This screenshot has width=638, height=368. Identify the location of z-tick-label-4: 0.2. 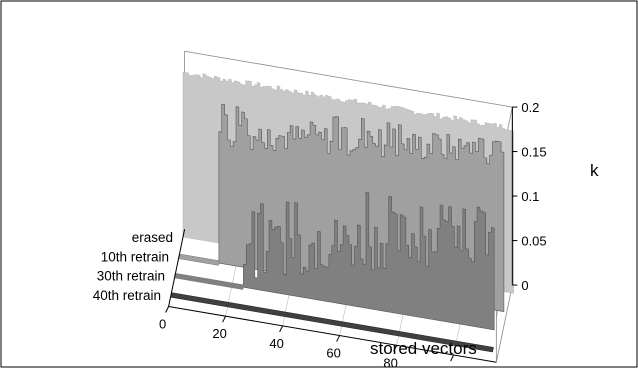
(530, 107).